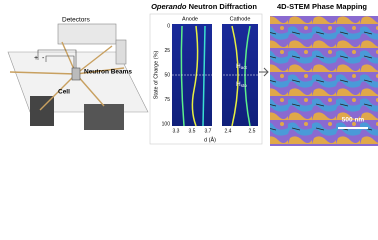  What do you see at coordinates (167, 75) in the screenshot?
I see `y-tick-label: 50` at bounding box center [167, 75].